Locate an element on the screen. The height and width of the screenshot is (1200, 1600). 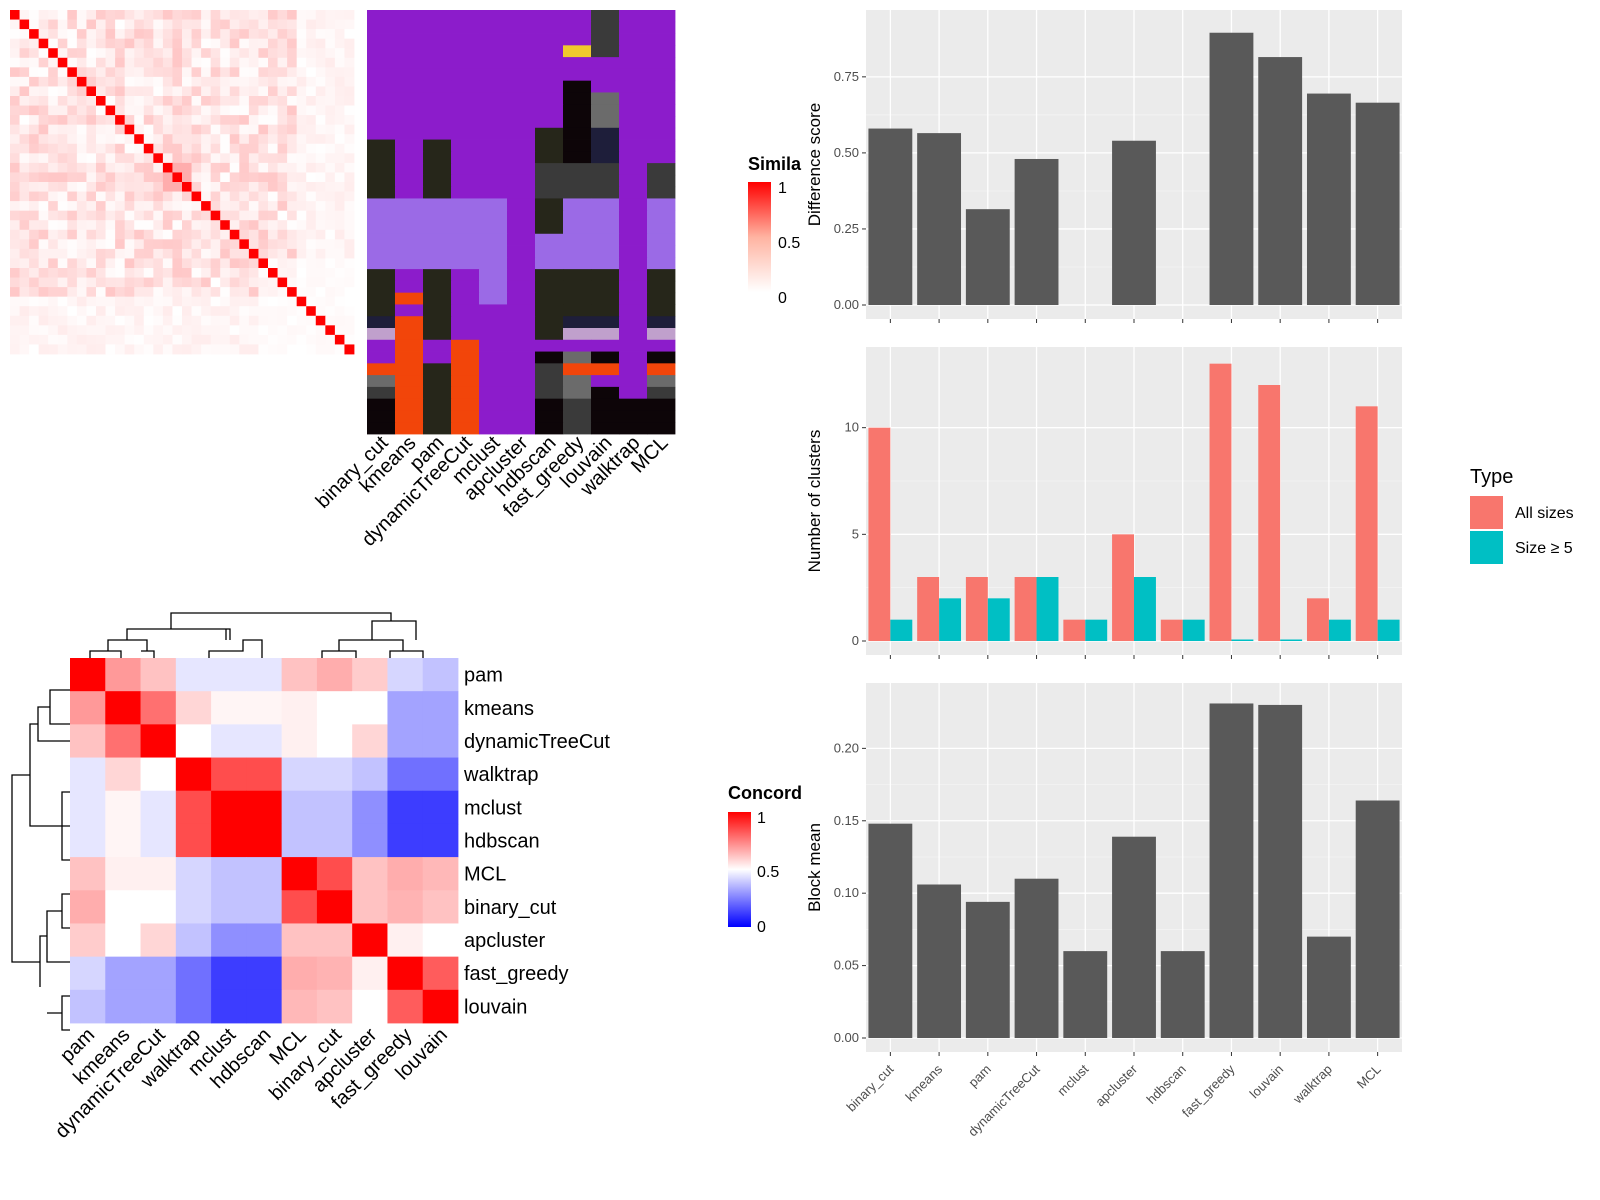
bar-pam is located at coordinates (987, 257).